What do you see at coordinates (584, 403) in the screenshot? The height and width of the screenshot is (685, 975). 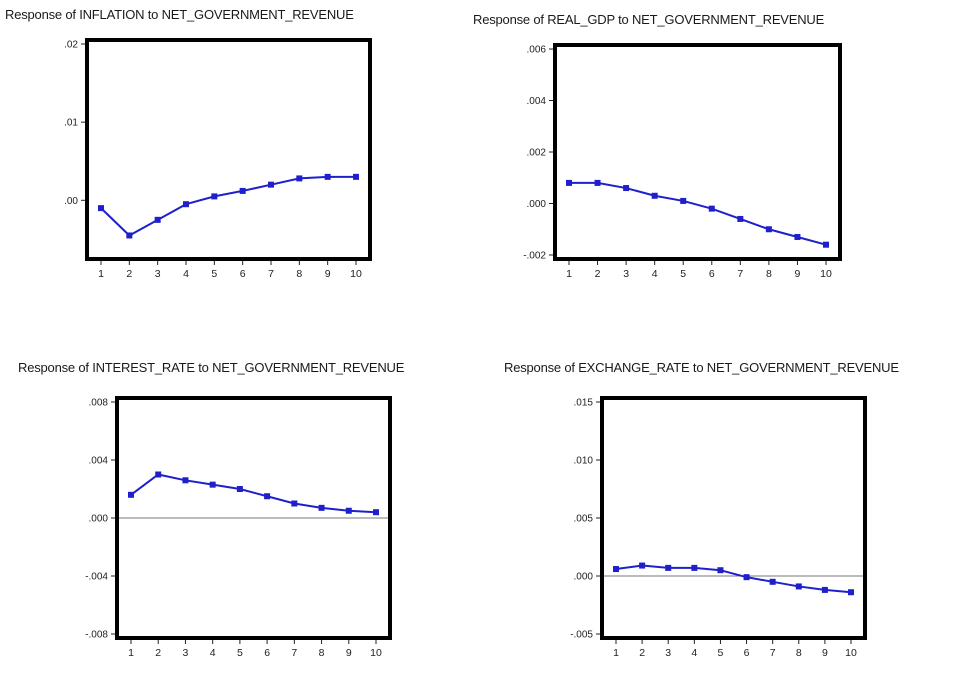 I see `y-tick-label: .015` at bounding box center [584, 403].